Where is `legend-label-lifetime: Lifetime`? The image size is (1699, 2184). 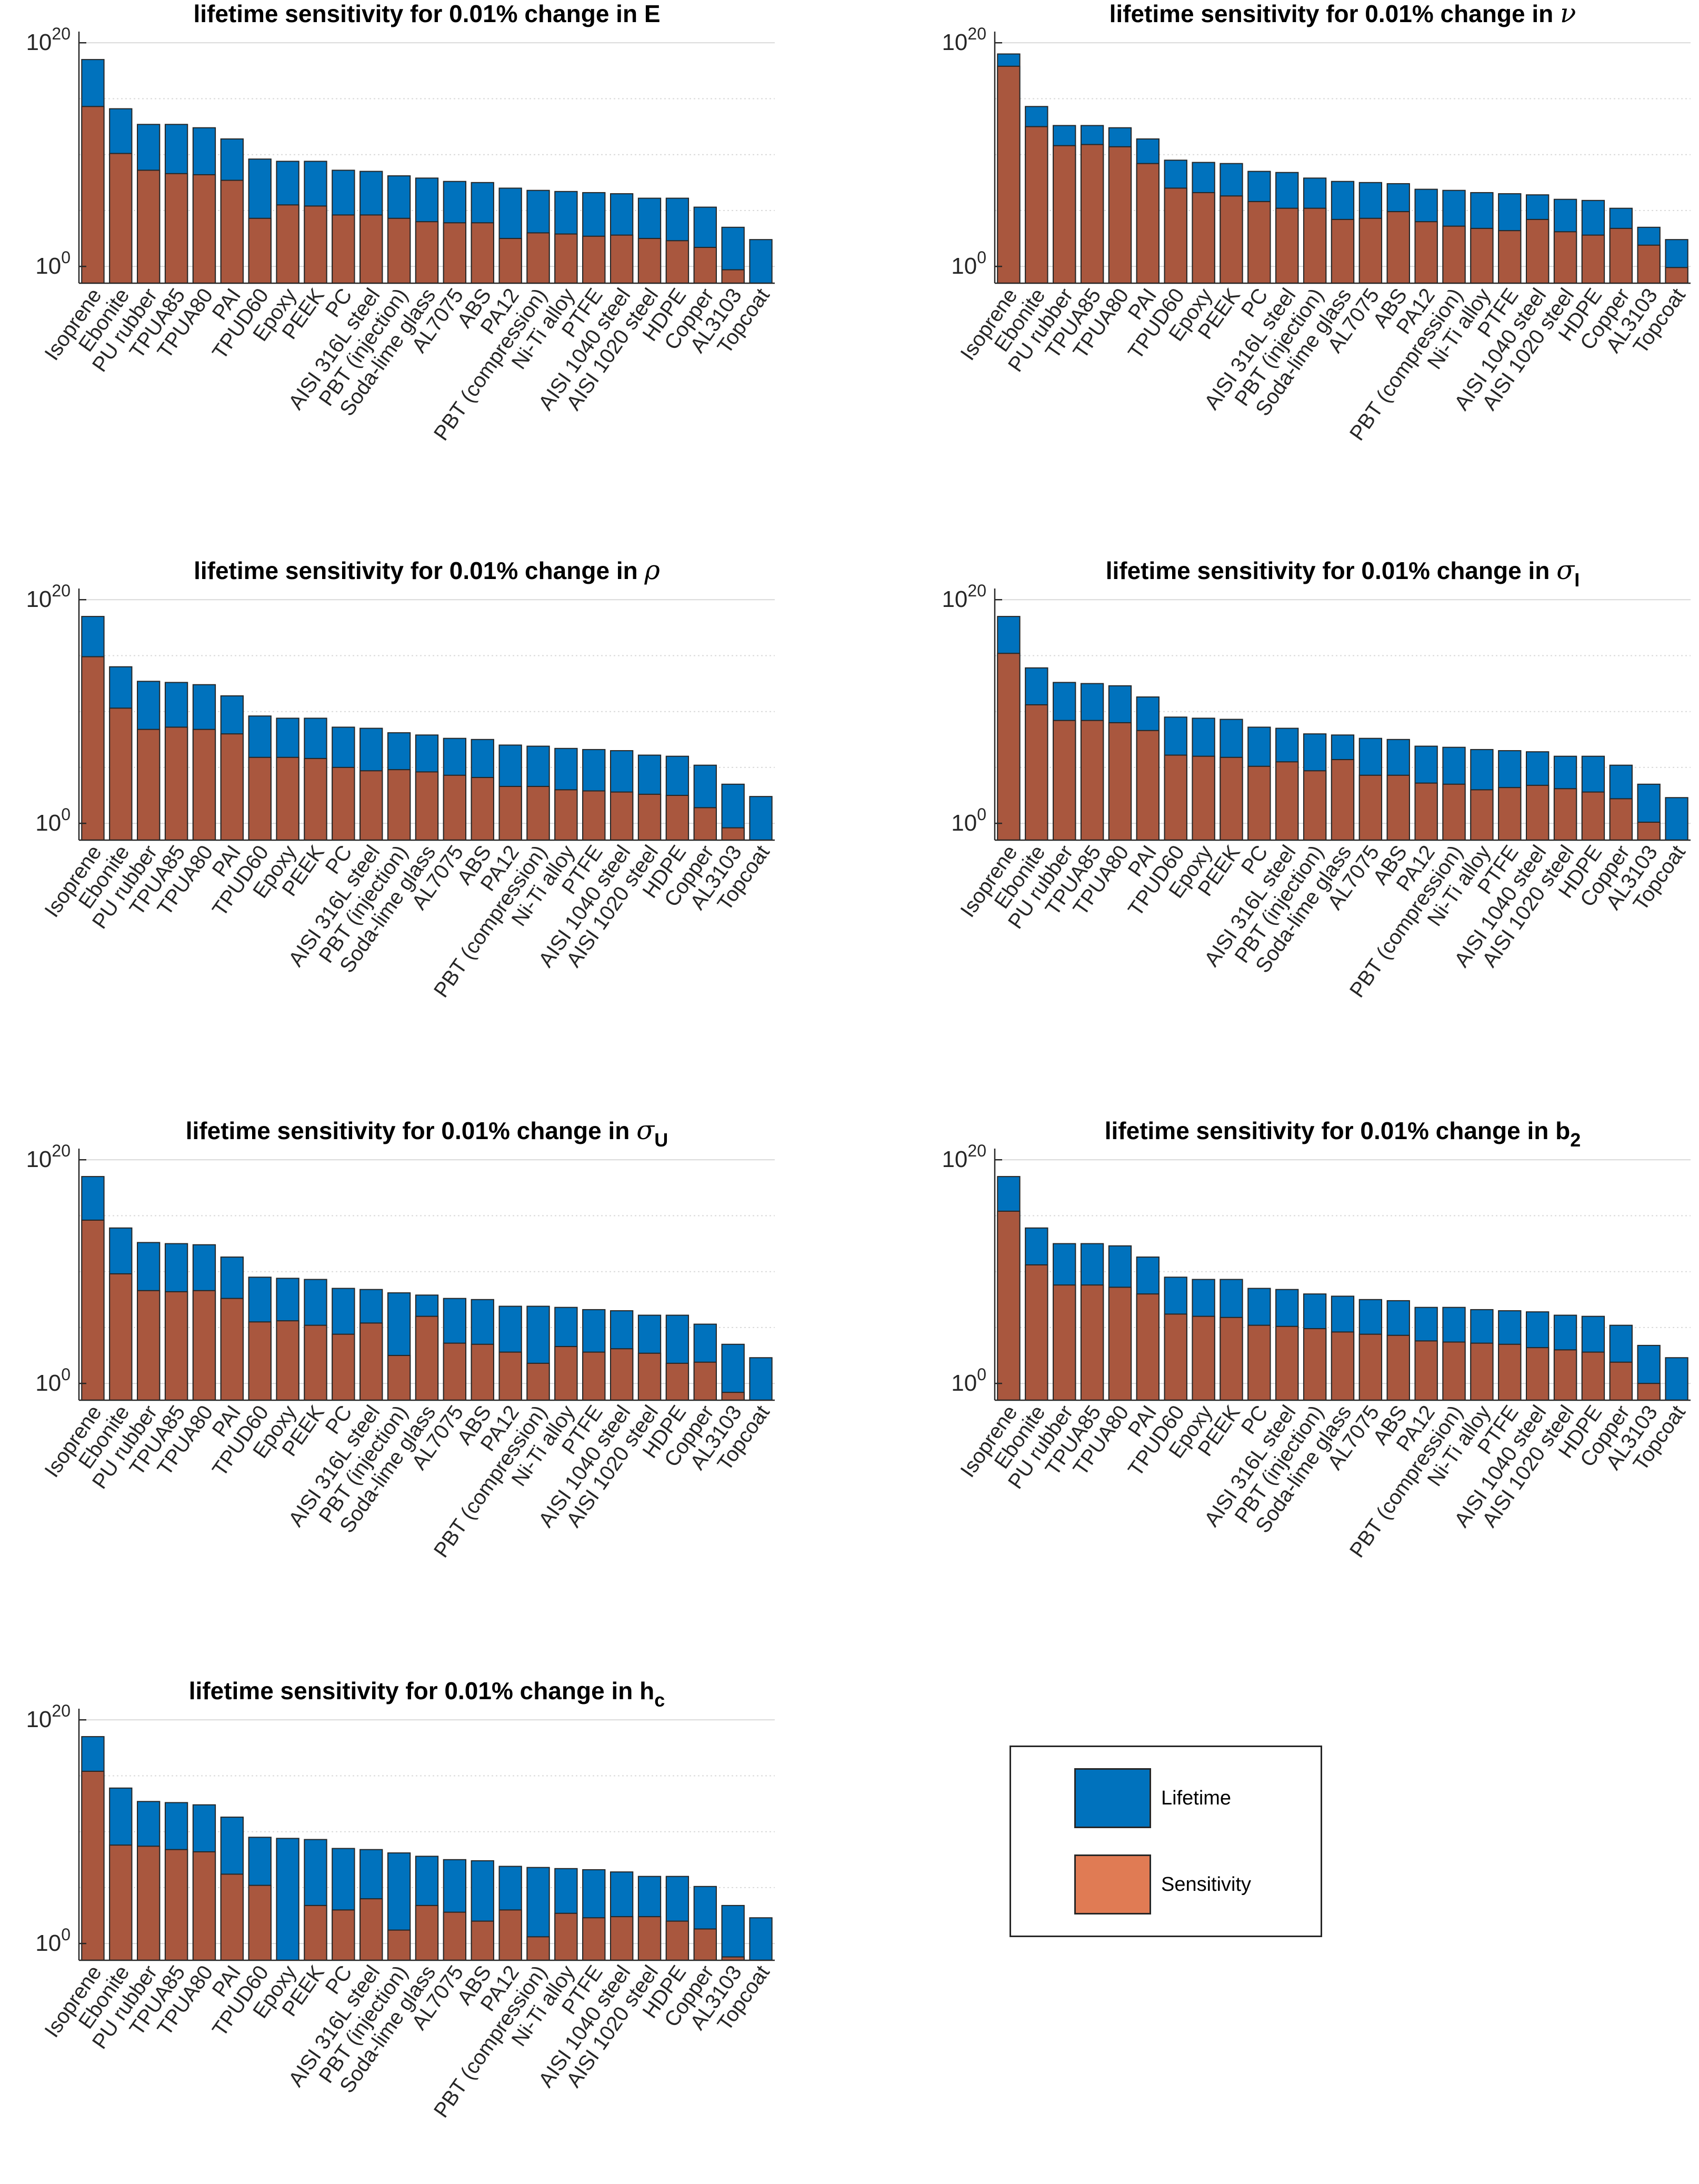
legend-label-lifetime: Lifetime is located at coordinates (1197, 1798).